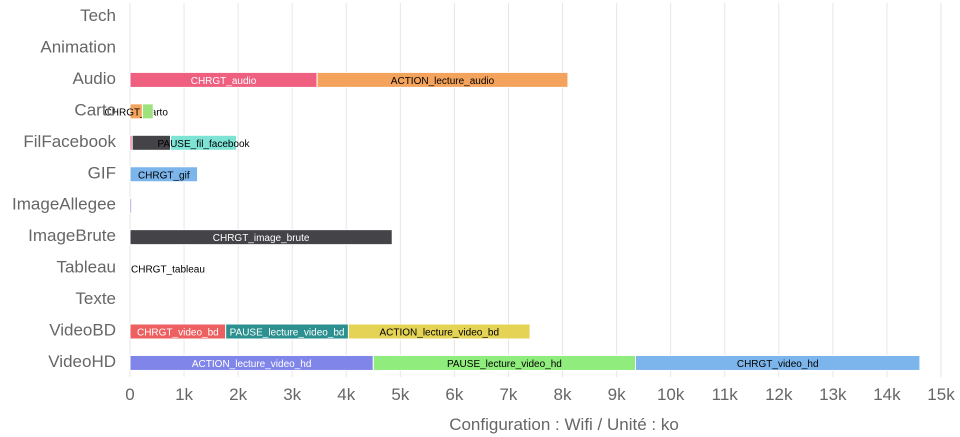 This screenshot has width=960, height=437. I want to click on x-tick-label: 14k, so click(887, 394).